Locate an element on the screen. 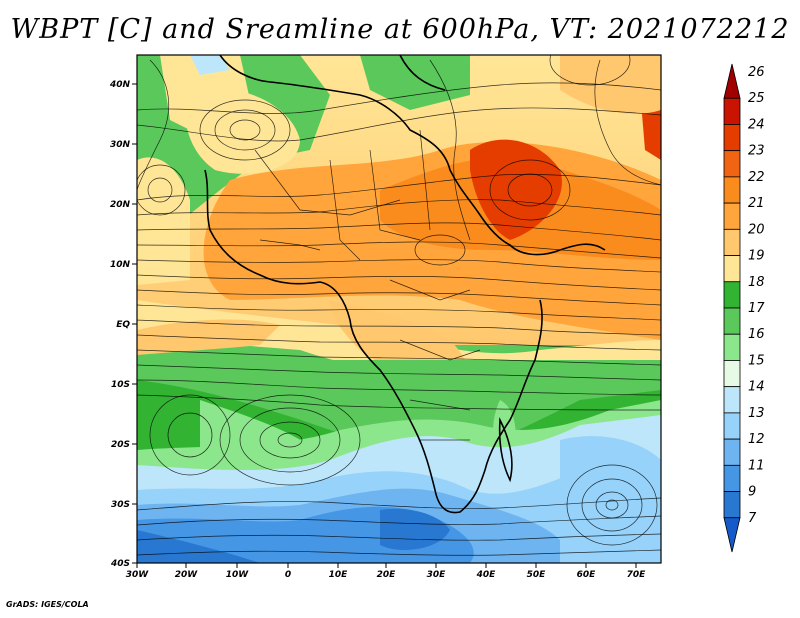 The height and width of the screenshot is (618, 800). colorbar-label: 13 is located at coordinates (756, 413).